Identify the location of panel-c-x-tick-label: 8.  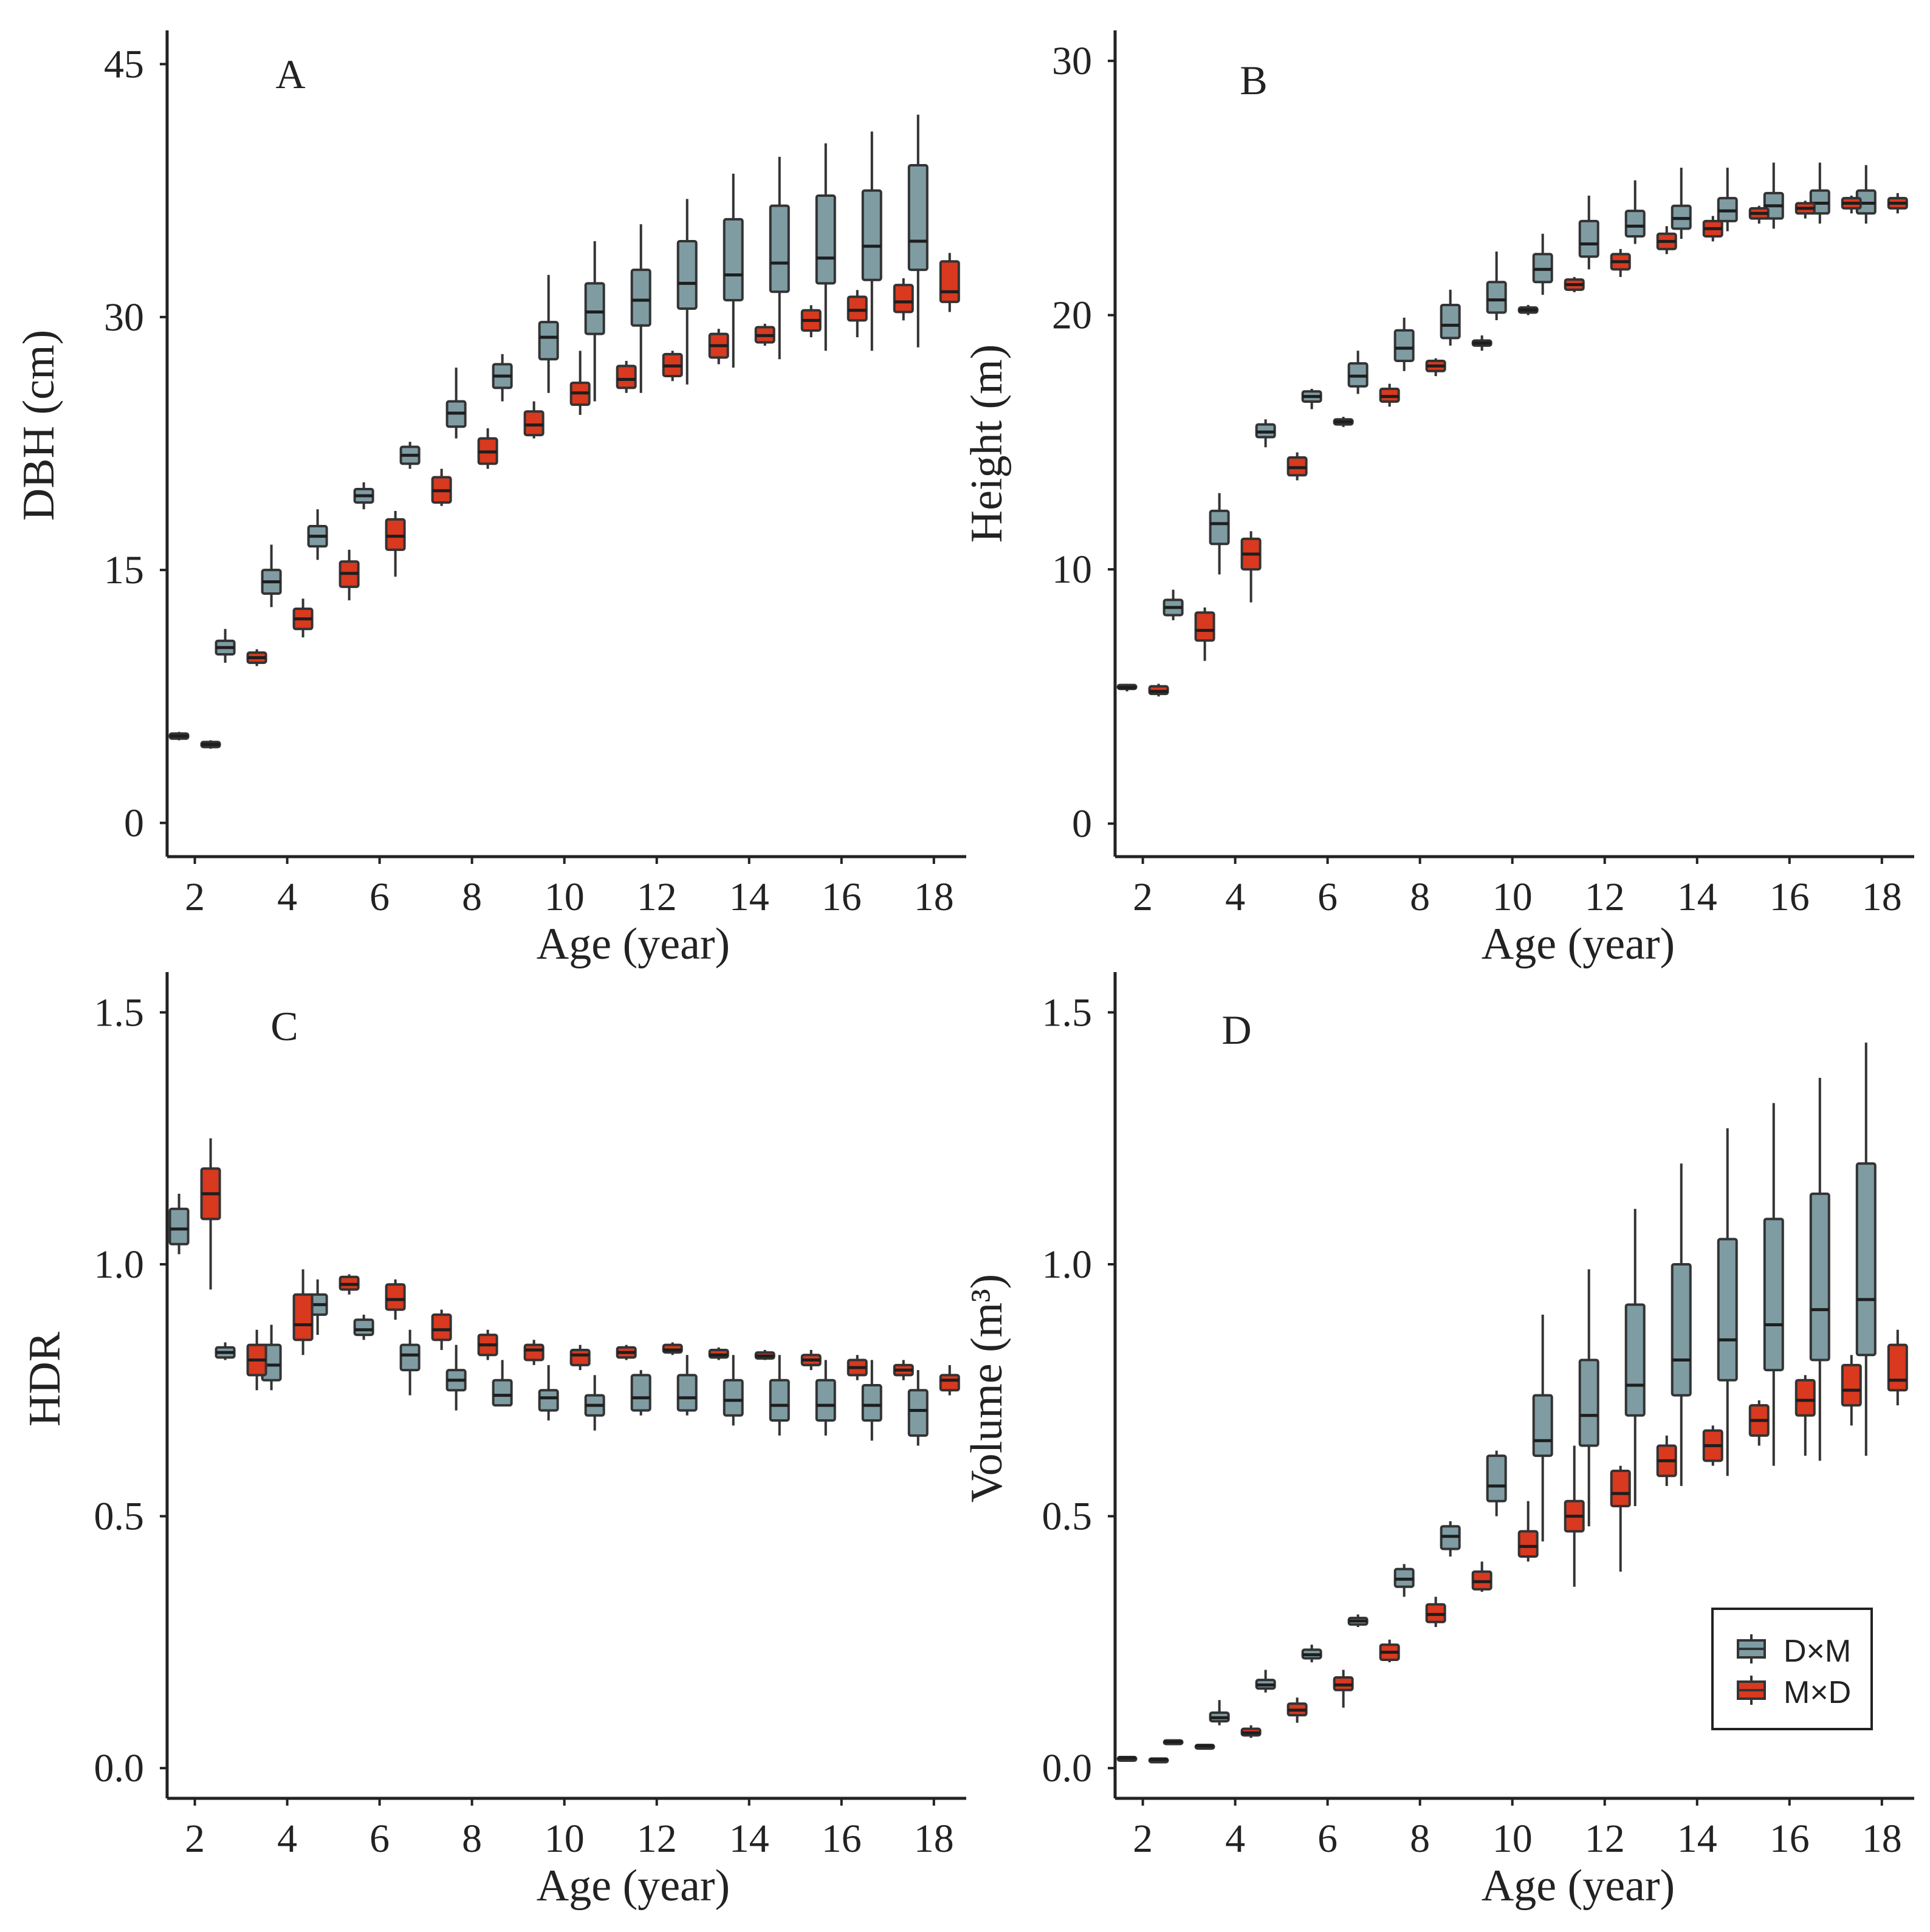
(472, 1839).